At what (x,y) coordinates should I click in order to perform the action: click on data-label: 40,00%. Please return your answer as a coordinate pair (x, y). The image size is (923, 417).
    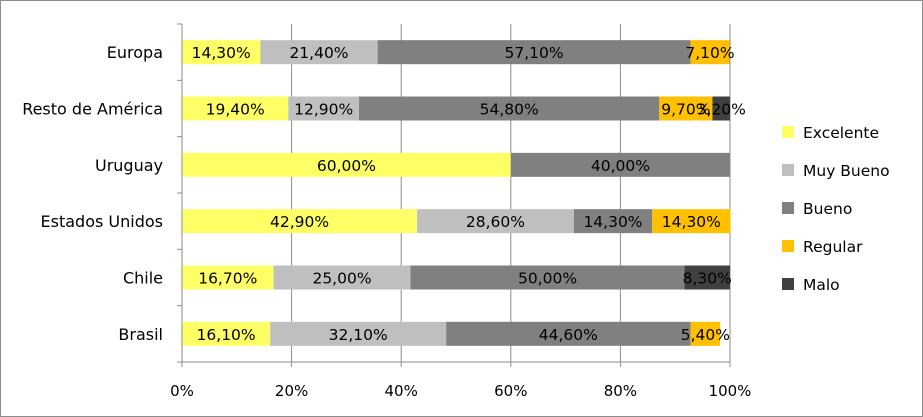
    Looking at the image, I should click on (620, 166).